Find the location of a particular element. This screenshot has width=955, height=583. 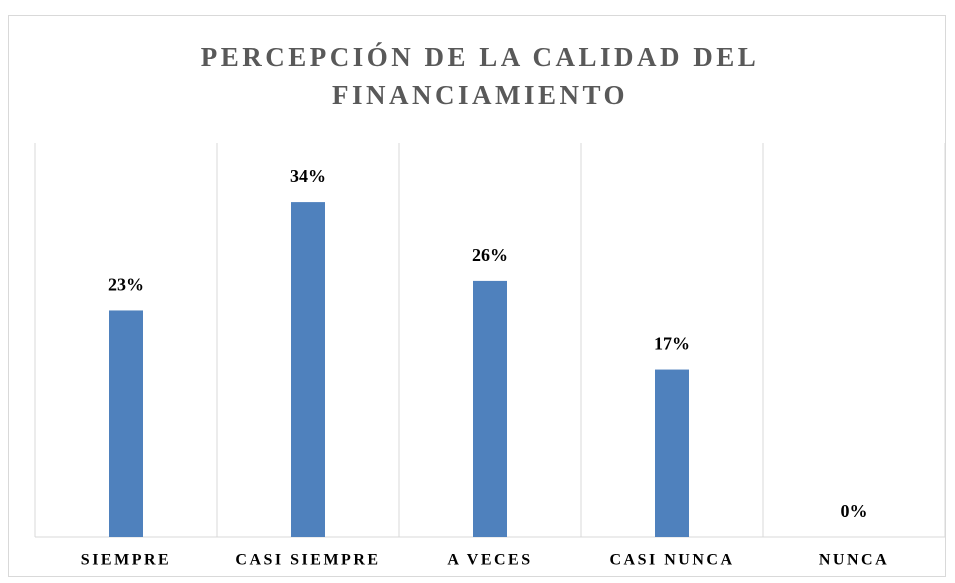

x-tick-label: NUNCA is located at coordinates (854, 560).